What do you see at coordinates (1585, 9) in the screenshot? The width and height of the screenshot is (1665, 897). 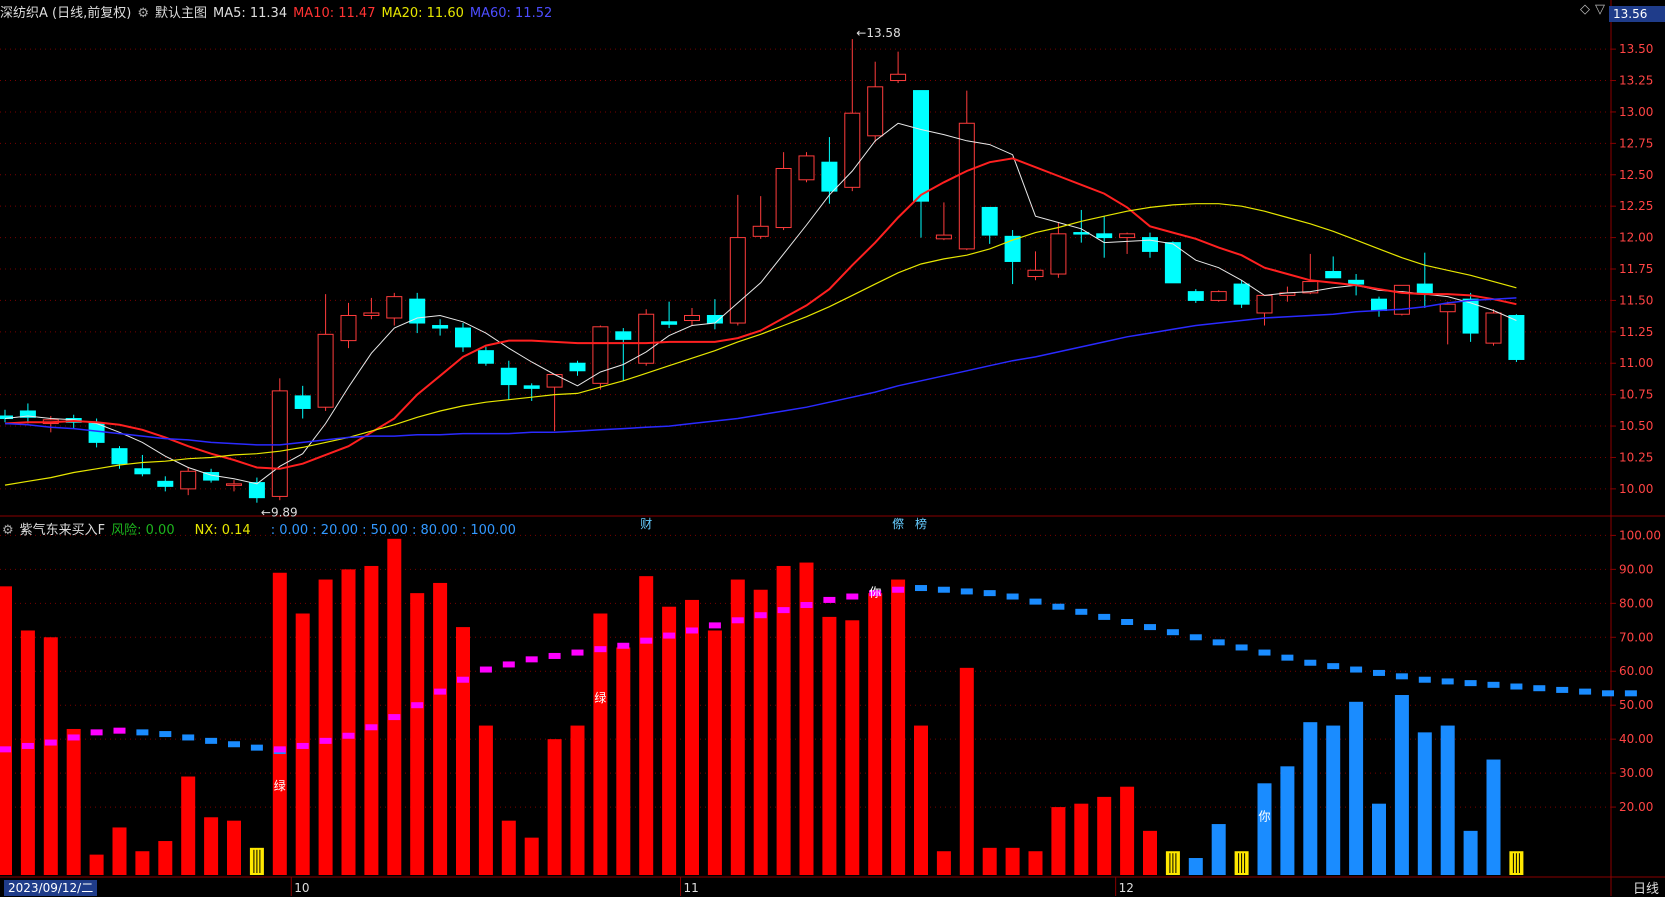 I see `diamond-icon: ◇` at bounding box center [1585, 9].